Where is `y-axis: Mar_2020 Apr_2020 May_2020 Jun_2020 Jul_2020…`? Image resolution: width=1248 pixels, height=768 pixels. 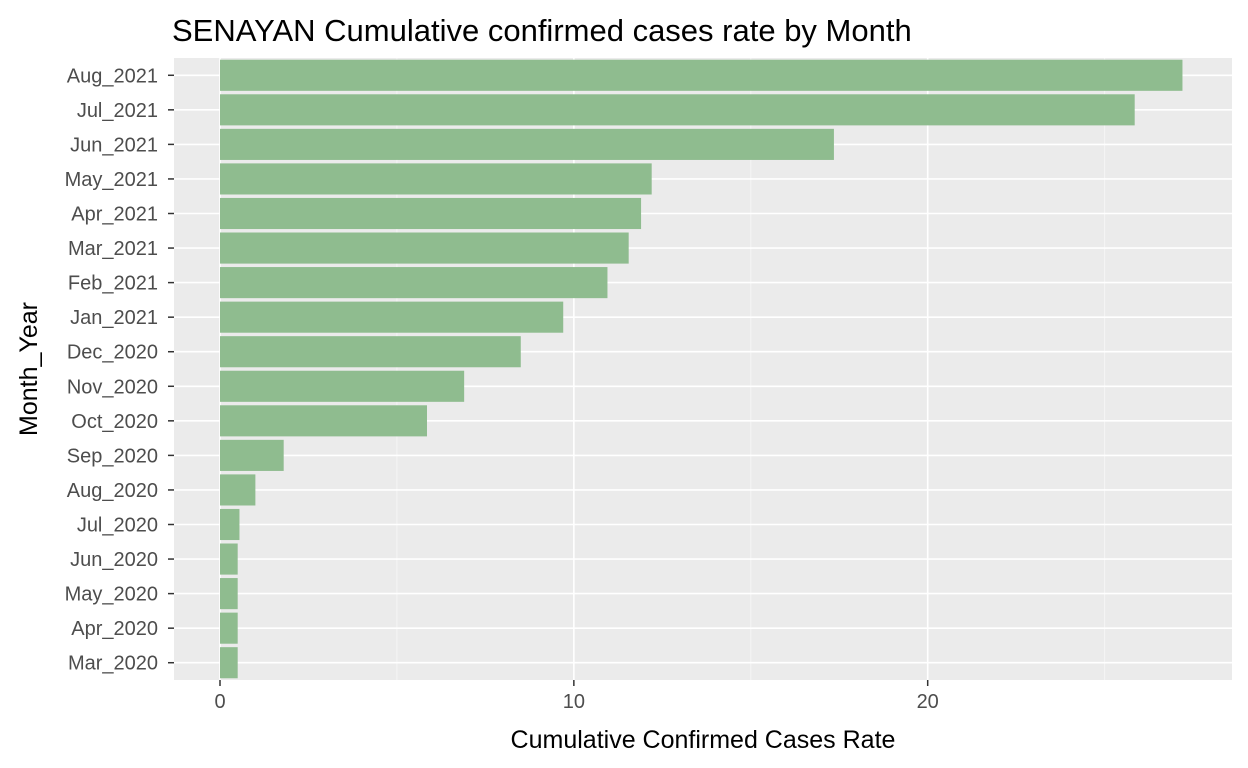 y-axis: Mar_2020 Apr_2020 May_2020 Jun_2020 Jul_2020… is located at coordinates (119, 370).